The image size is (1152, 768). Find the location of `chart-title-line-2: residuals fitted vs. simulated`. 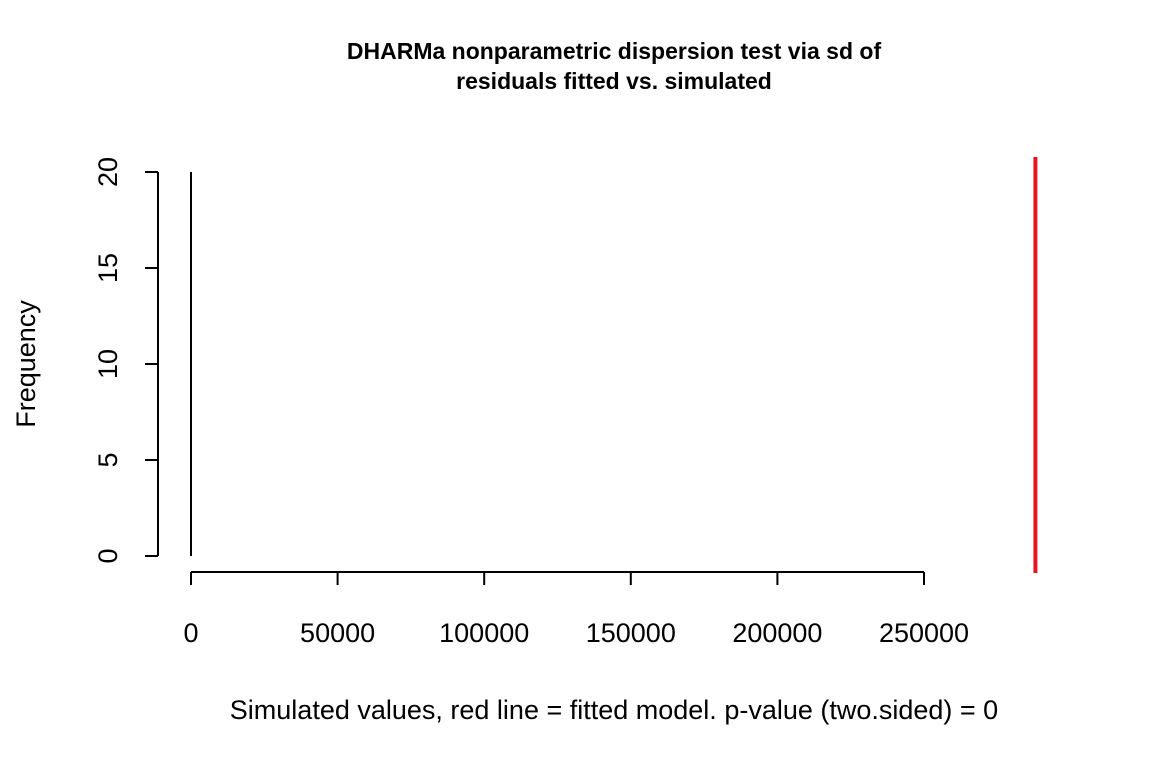

chart-title-line-2: residuals fitted vs. simulated is located at coordinates (614, 81).